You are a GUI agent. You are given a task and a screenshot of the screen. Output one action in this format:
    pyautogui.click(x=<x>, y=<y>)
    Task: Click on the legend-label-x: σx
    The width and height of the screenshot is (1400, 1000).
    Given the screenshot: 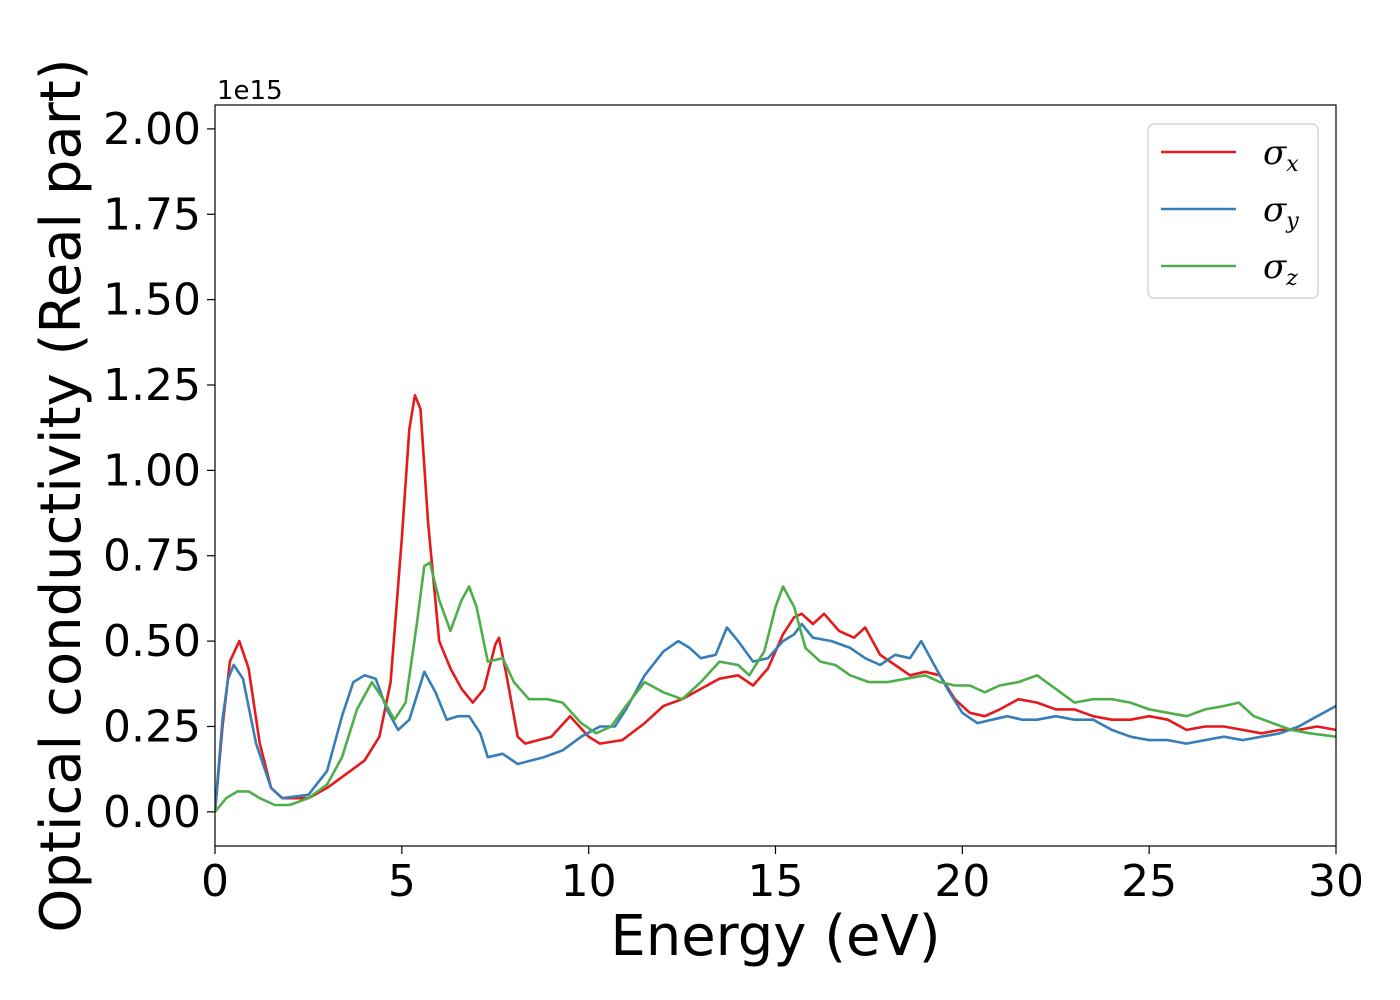 What is the action you would take?
    pyautogui.click(x=1281, y=155)
    